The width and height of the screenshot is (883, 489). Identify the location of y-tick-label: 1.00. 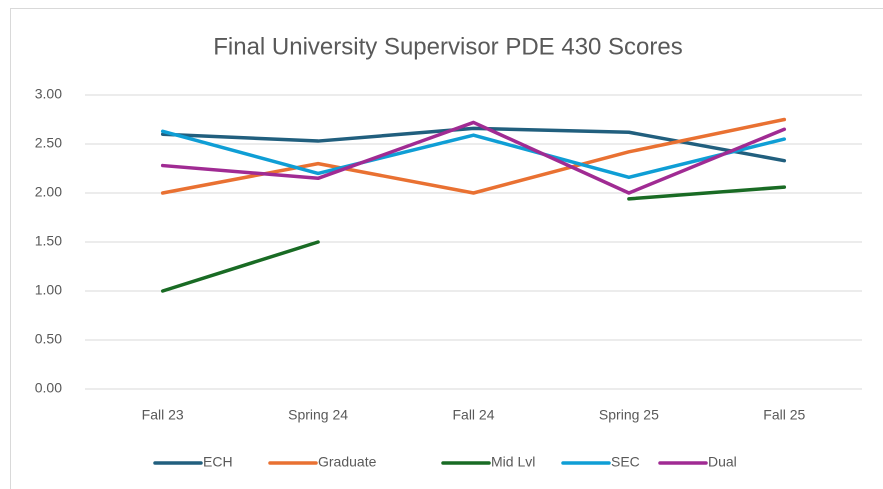
(48, 290).